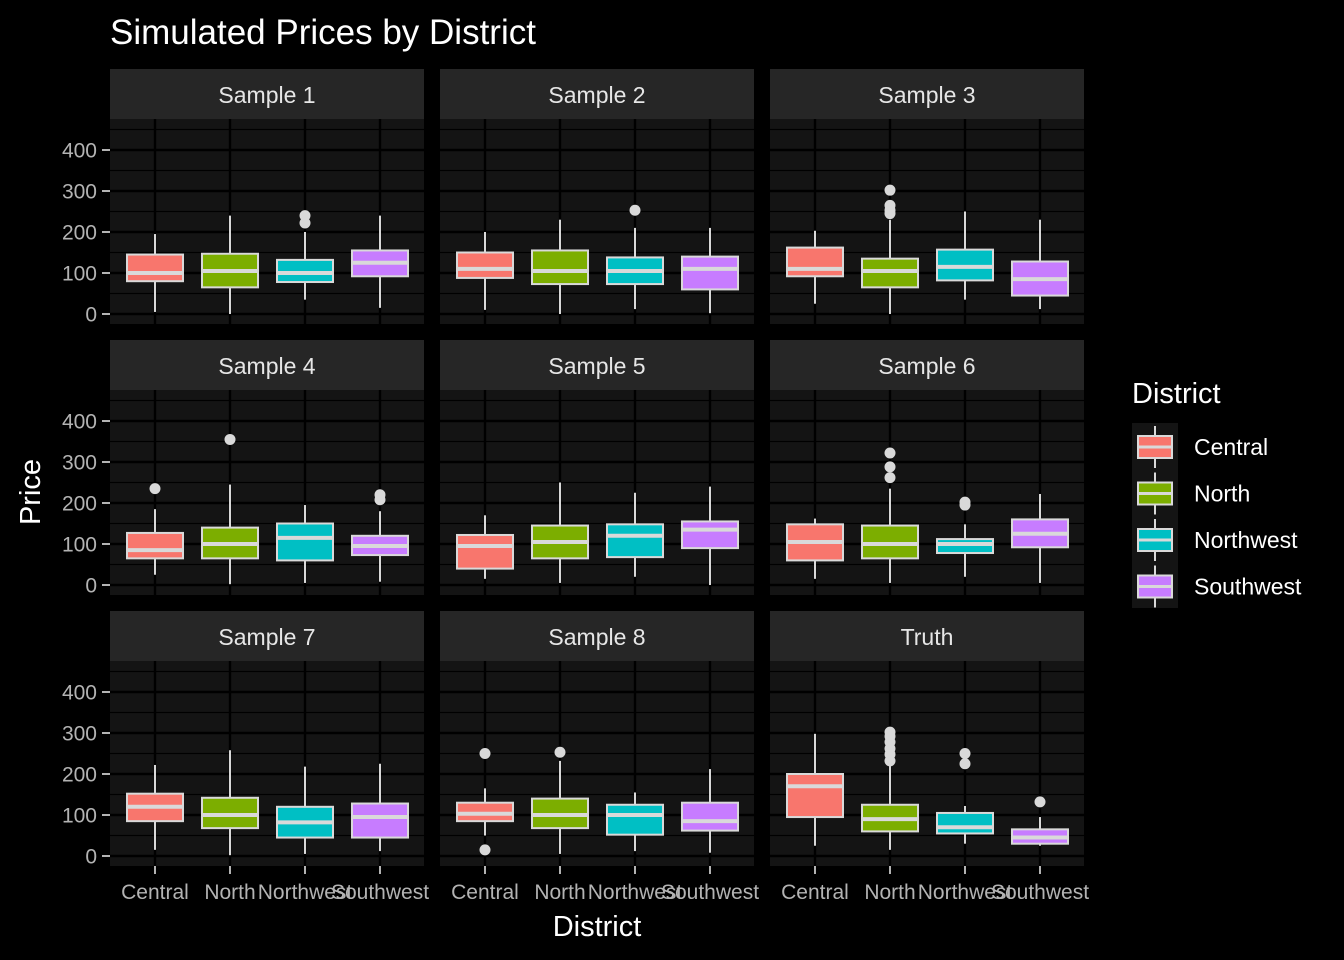 Image resolution: width=1344 pixels, height=960 pixels. I want to click on legend: District Central North Northwest Southwest, so click(1217, 493).